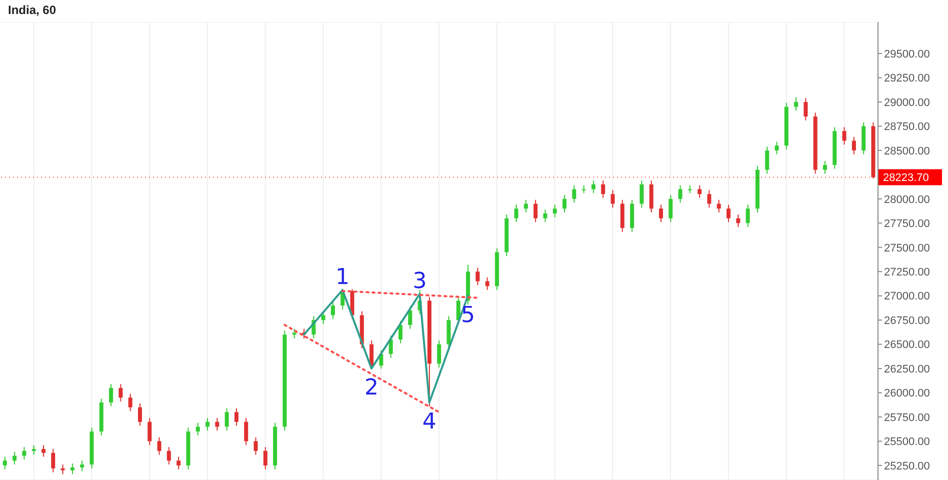 This screenshot has height=480, width=948. Describe the element at coordinates (907, 466) in the screenshot. I see `y-tick-label: 25250.00` at that location.